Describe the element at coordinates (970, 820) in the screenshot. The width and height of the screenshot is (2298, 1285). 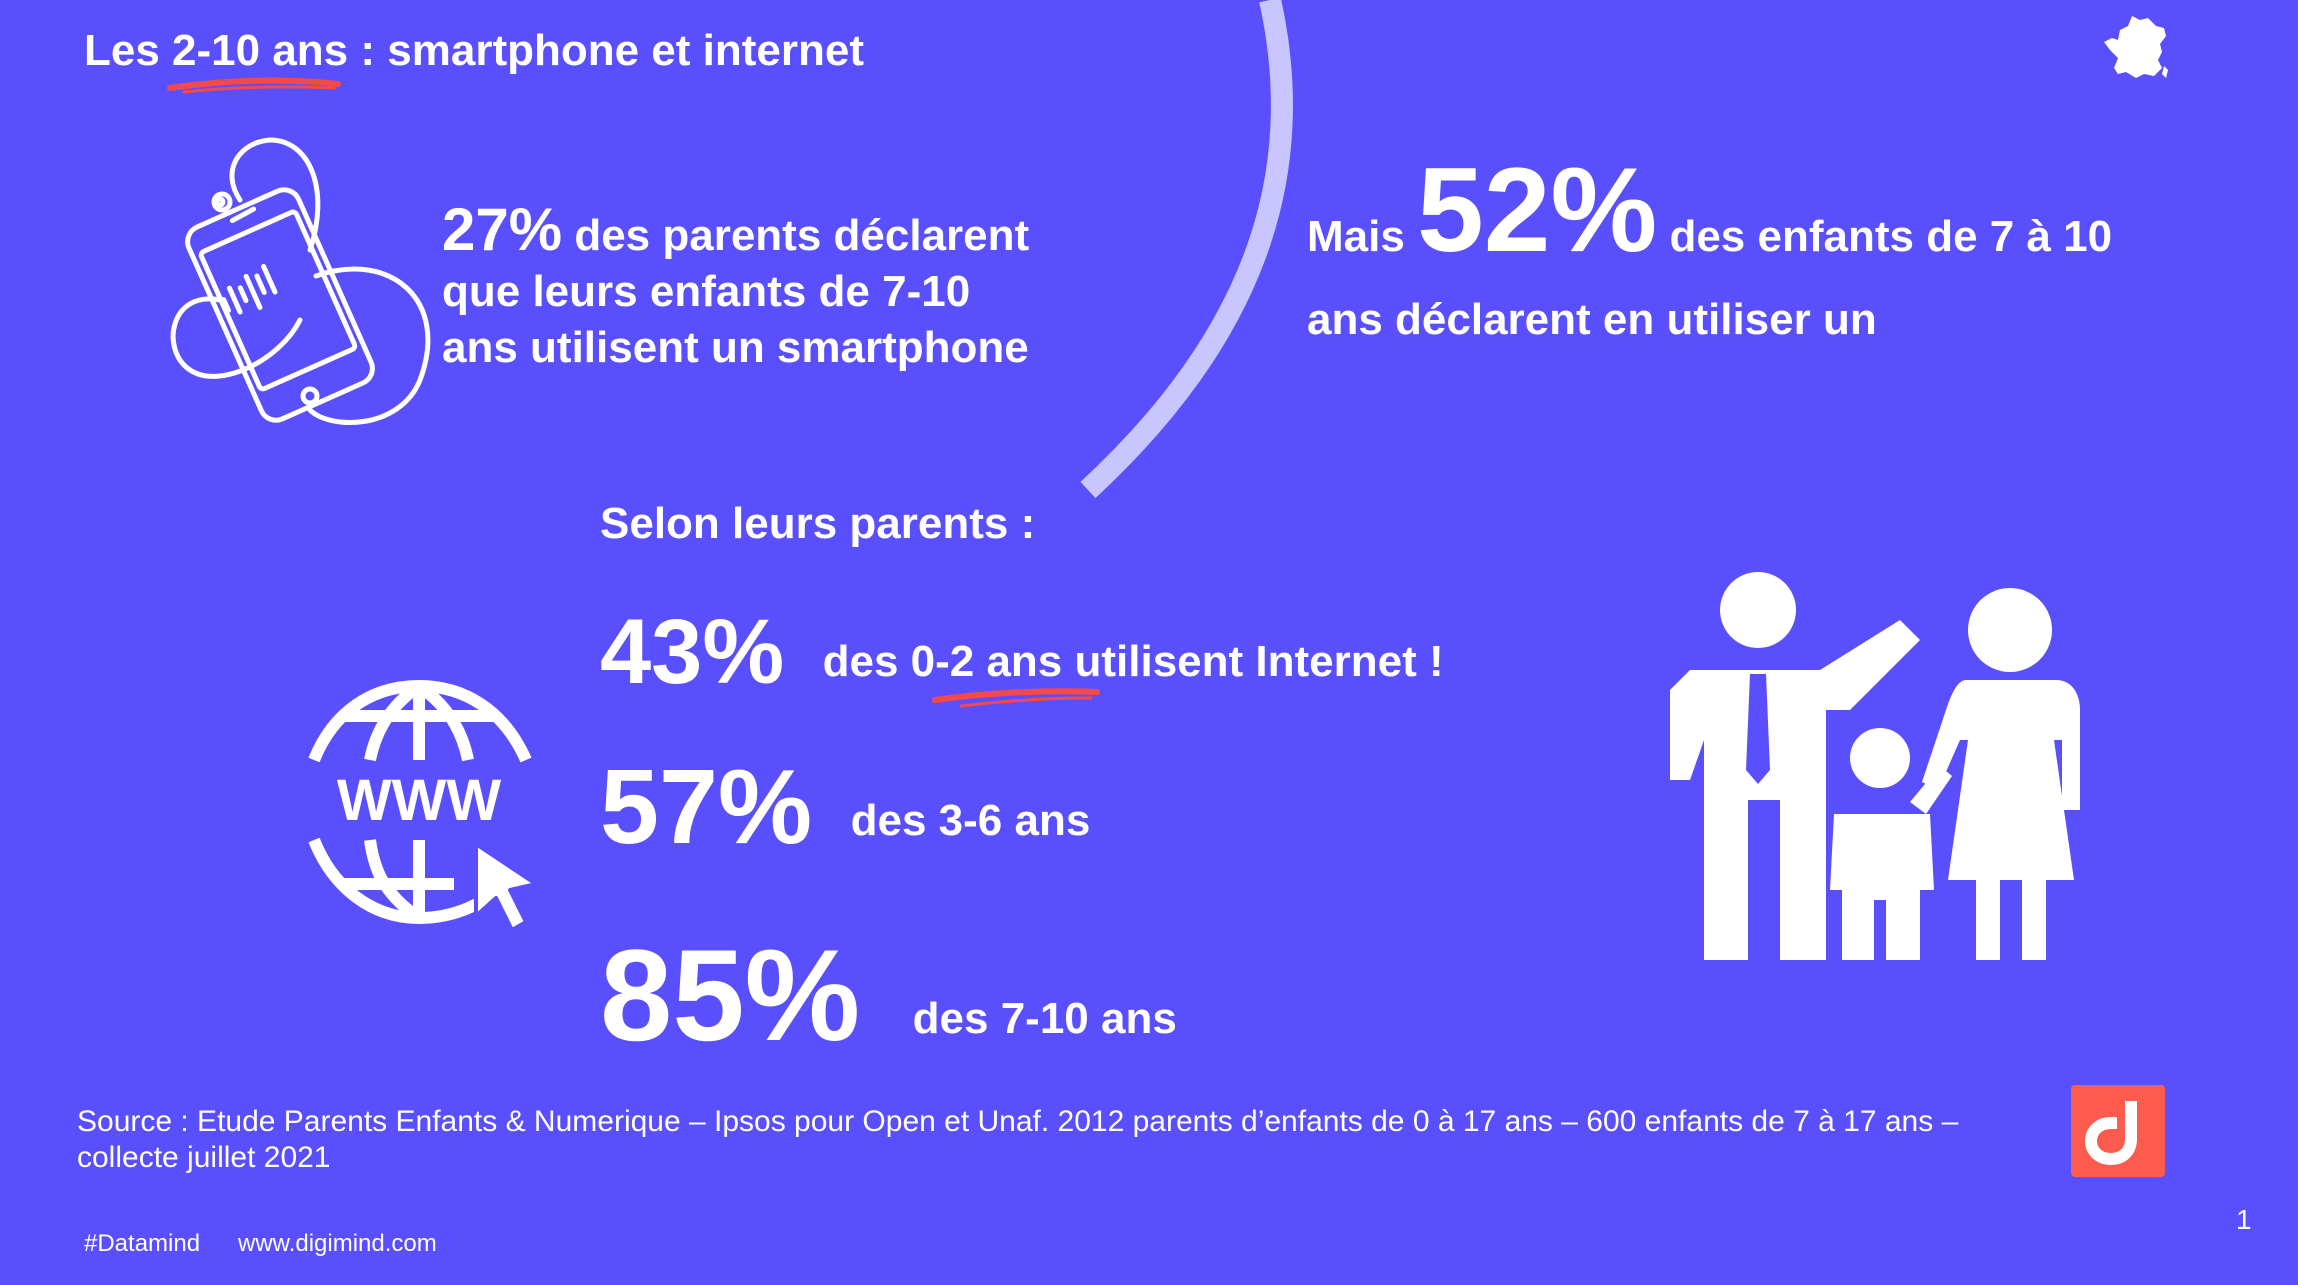
I see `internet-row-2-text: des 3-6 ans` at that location.